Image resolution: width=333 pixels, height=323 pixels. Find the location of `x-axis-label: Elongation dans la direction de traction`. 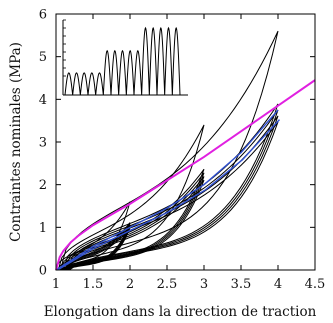

x-axis-label: Elongation dans la direction de traction is located at coordinates (180, 312).